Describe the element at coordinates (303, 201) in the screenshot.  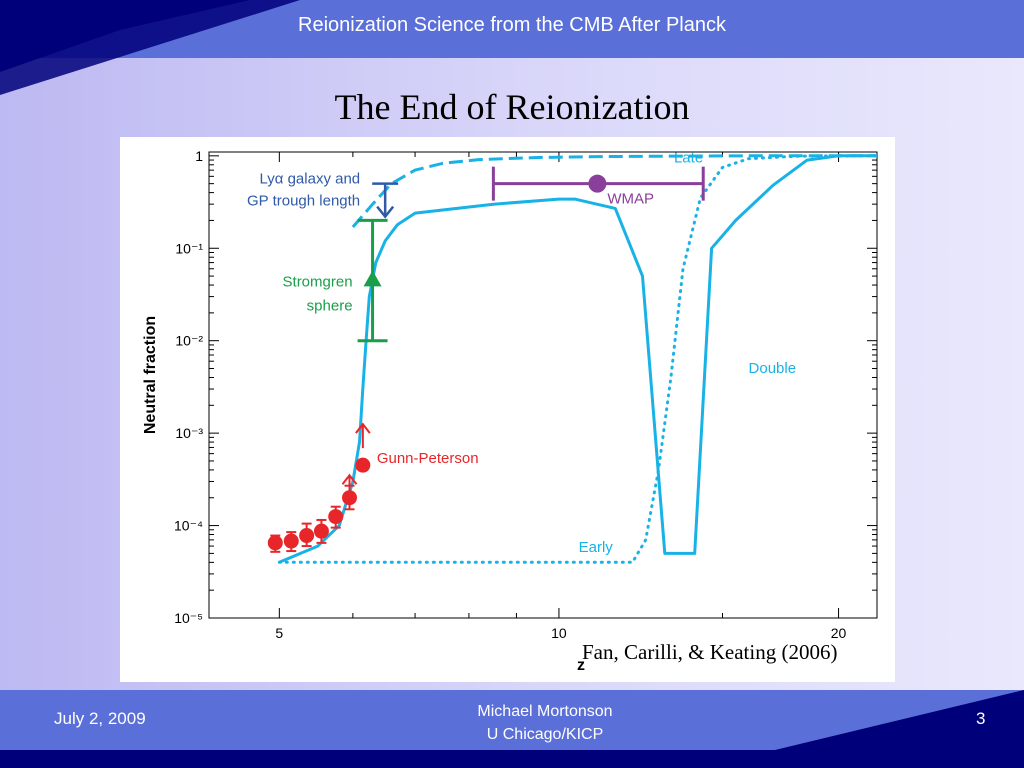
I see `lya-label-line2: GP trough length` at that location.